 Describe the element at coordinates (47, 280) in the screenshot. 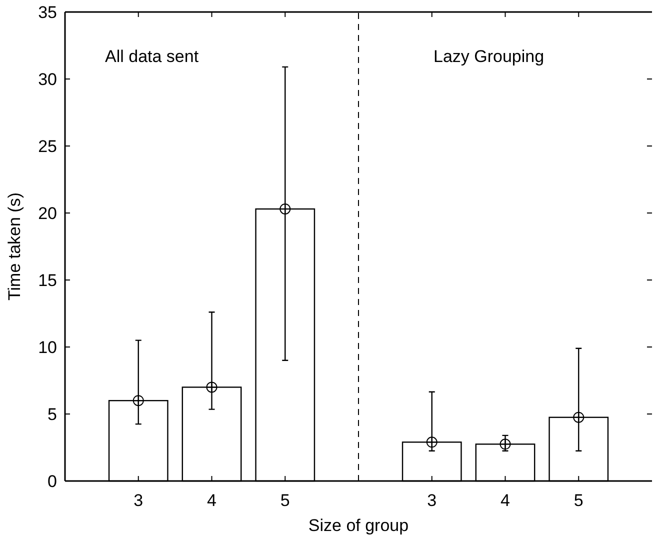

I see `y-tick-label: 15` at that location.